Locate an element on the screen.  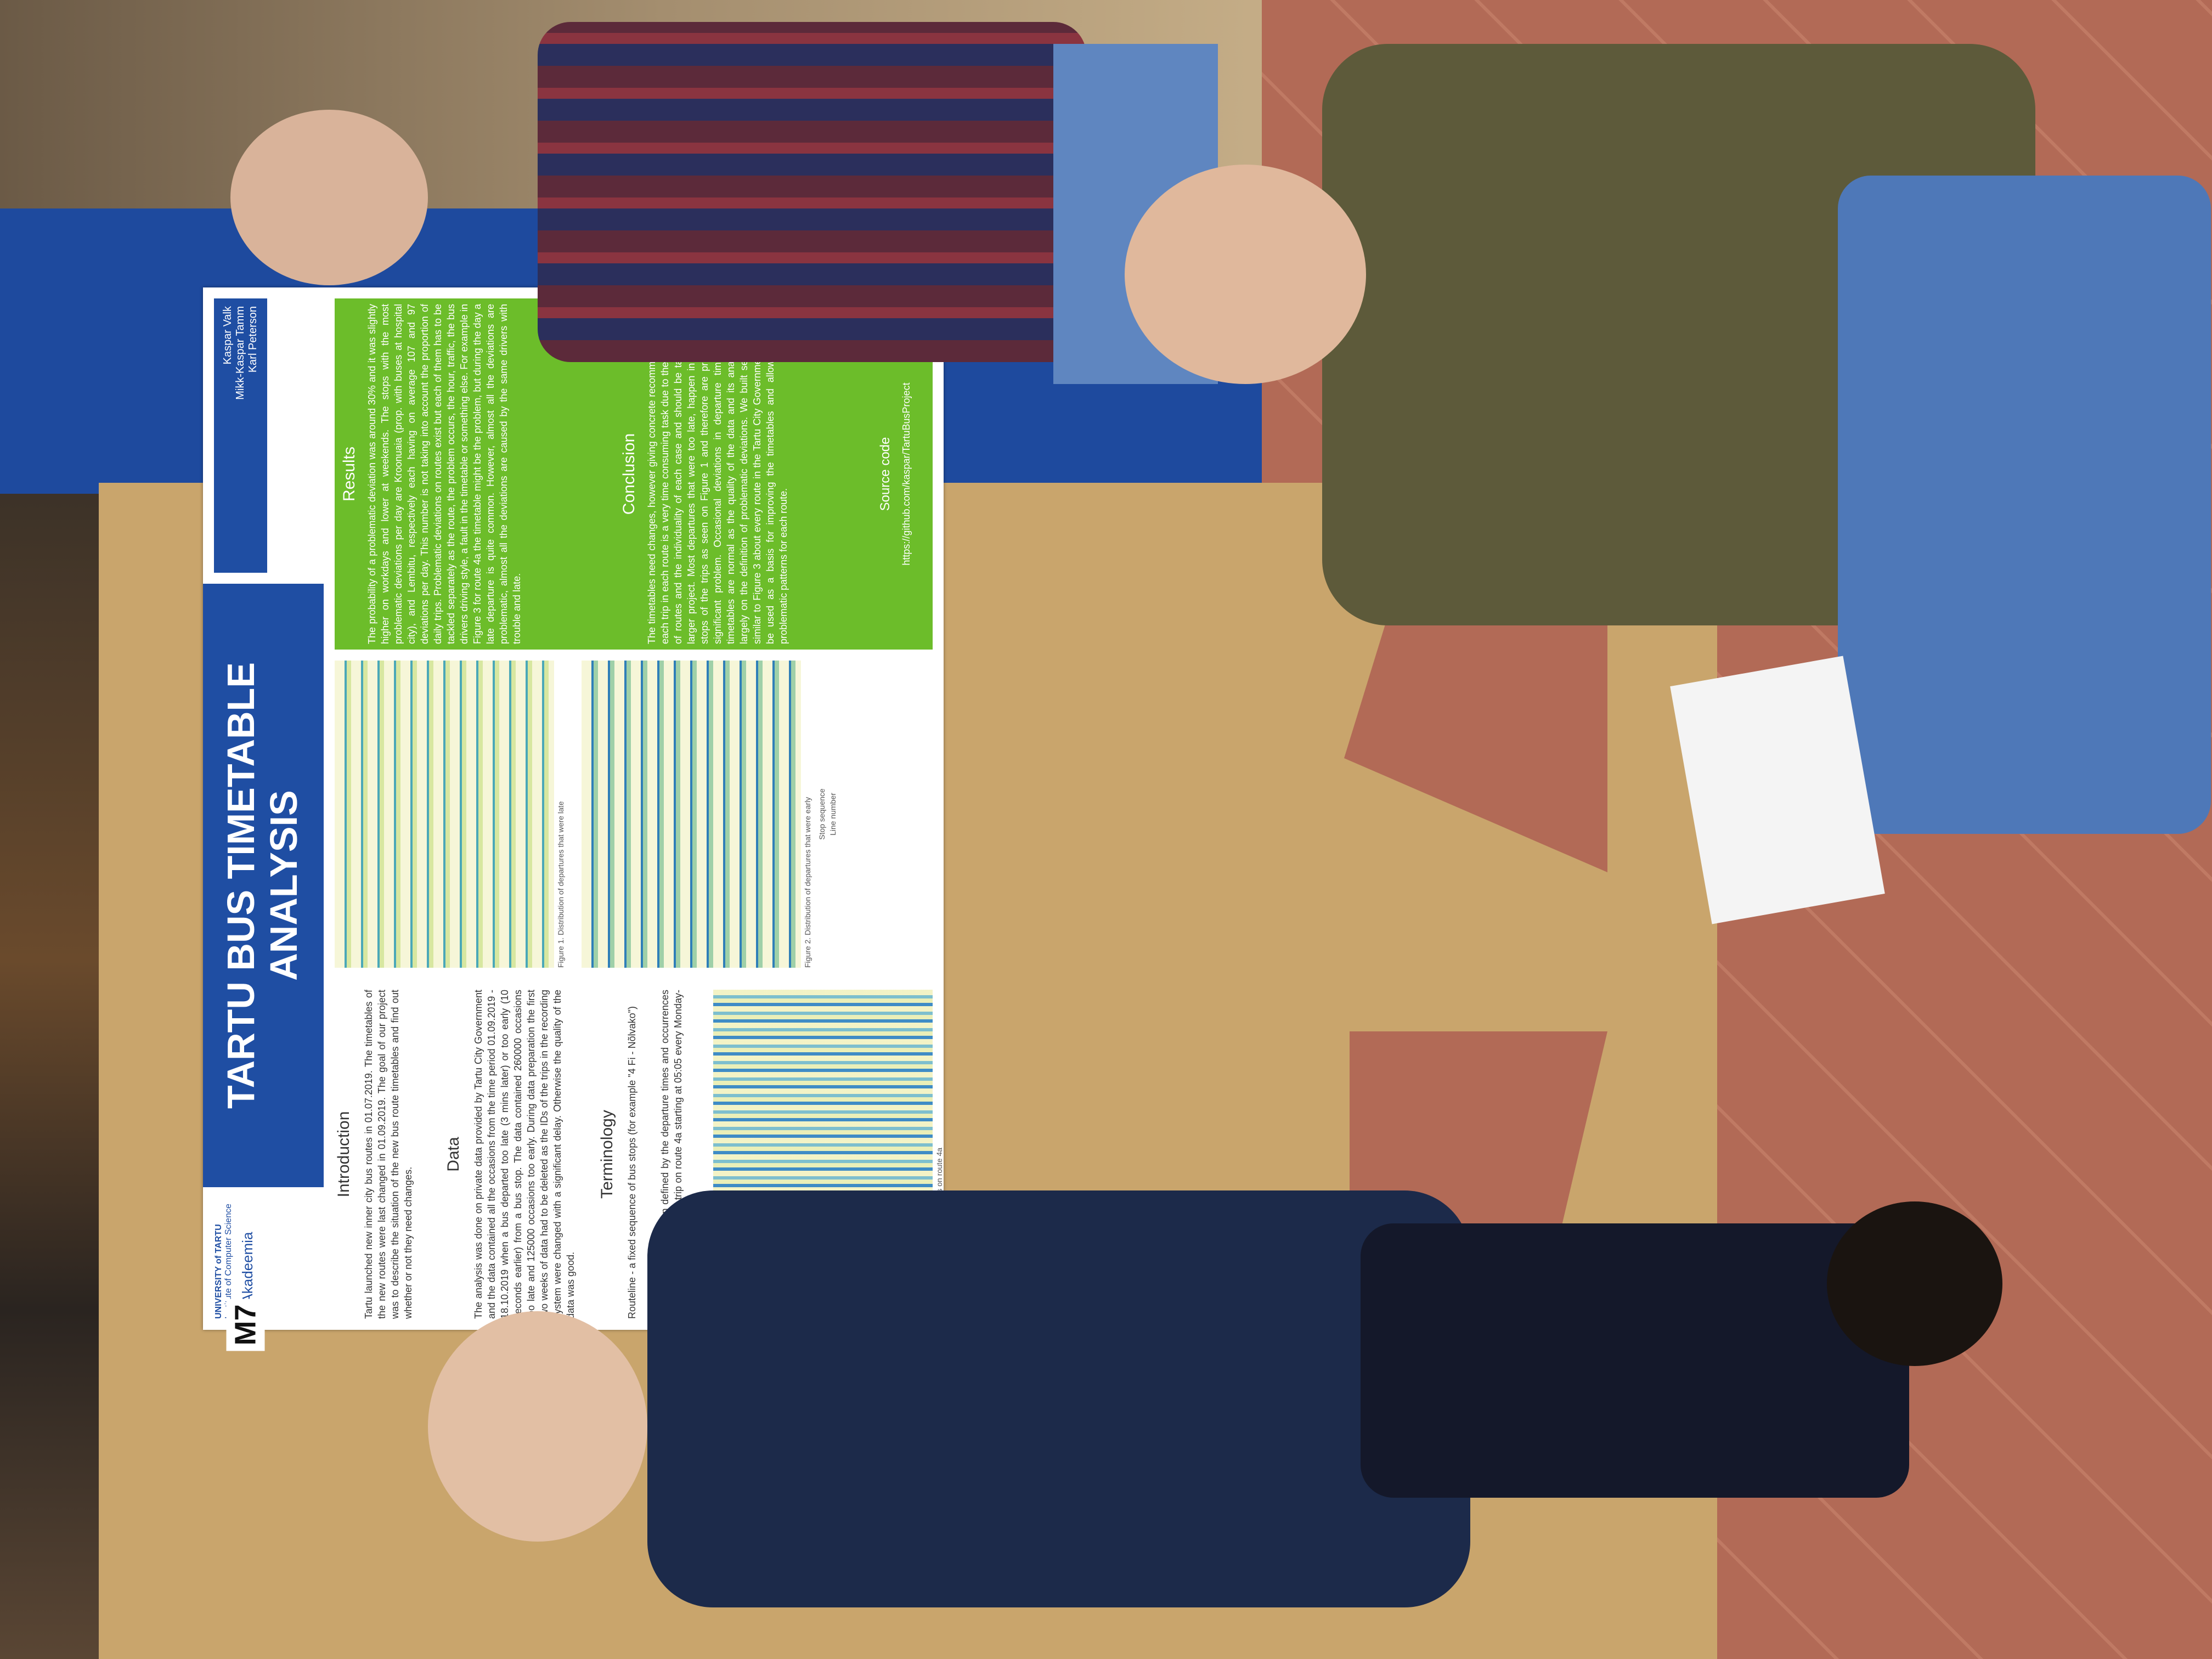
person-standing is located at coordinates (724, 247).